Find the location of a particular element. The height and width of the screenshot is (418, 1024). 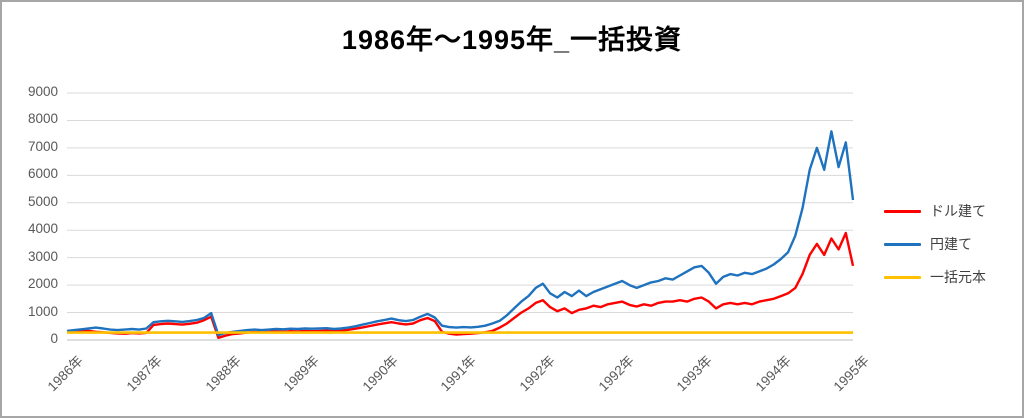

y-tick-label: 0 is located at coordinates (54, 338).